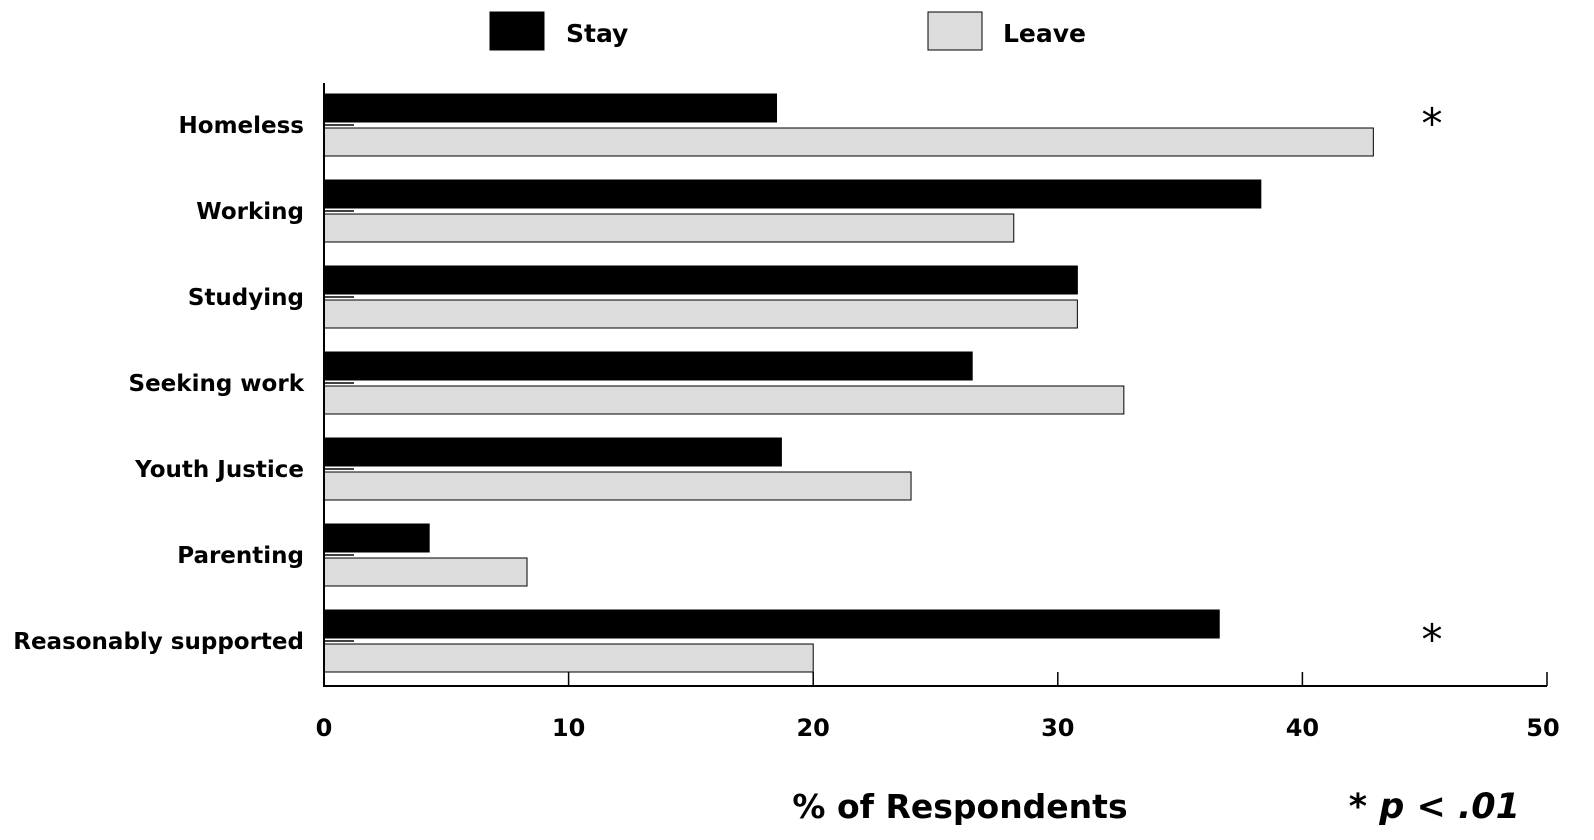  I want to click on category-label-reasonably-supported: Reasonably supported, so click(158, 642).